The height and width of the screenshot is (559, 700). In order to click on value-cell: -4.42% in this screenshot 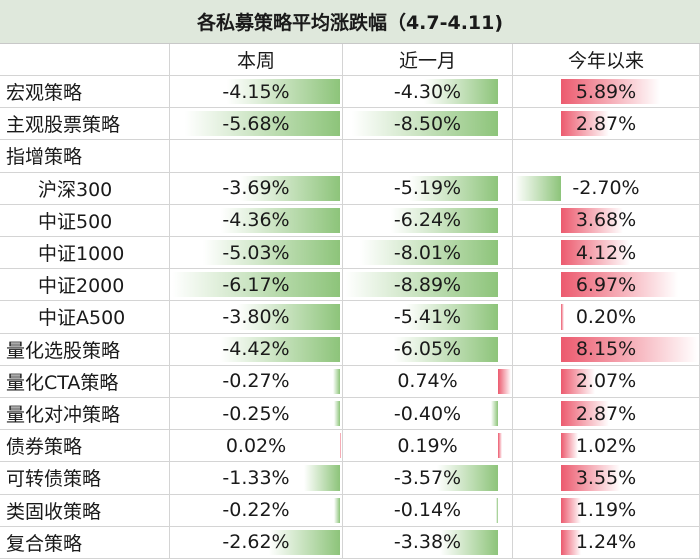, I will do `click(256, 349)`.